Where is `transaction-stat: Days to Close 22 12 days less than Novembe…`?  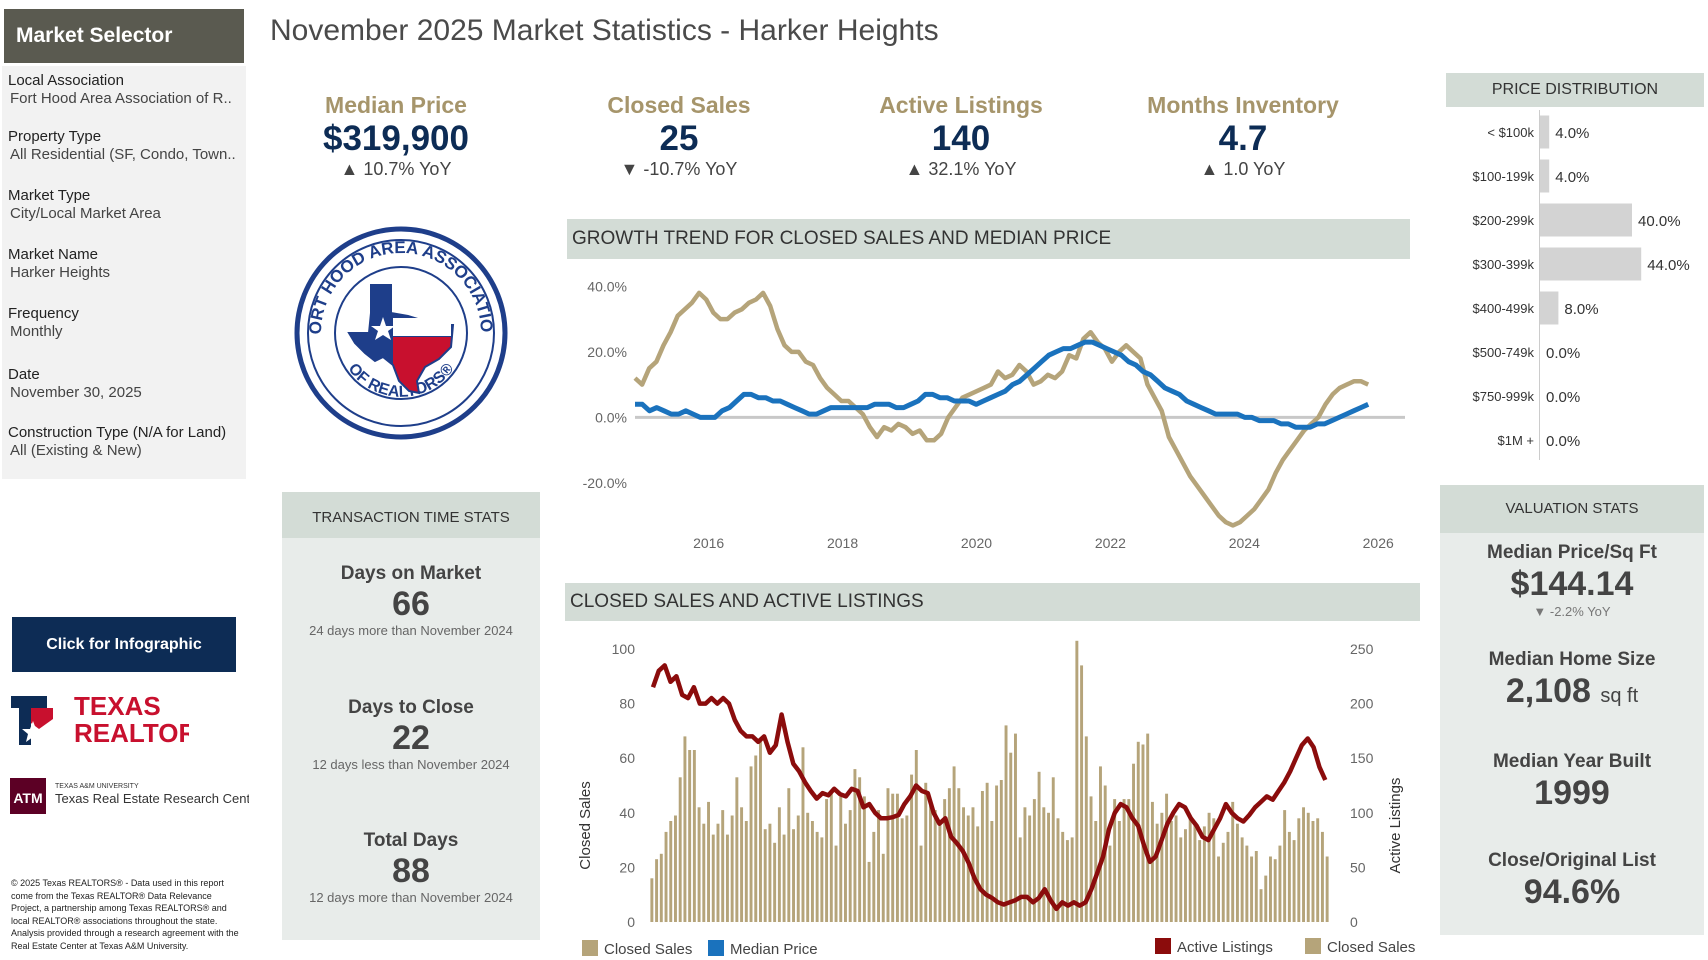 transaction-stat: Days to Close 22 12 days less than Novembe… is located at coordinates (411, 734).